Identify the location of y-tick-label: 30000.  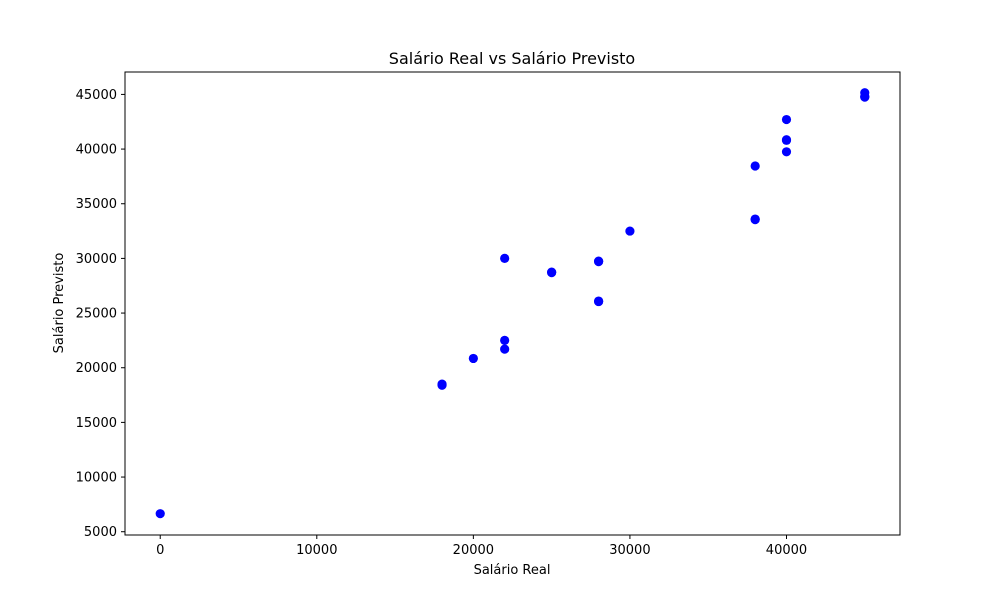
(96, 259).